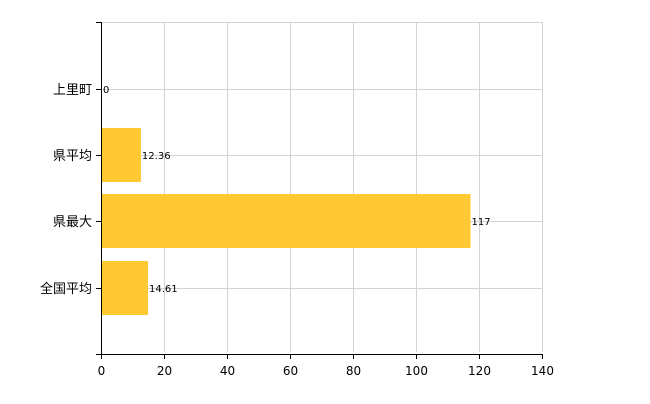  I want to click on x-tick-label: 0, so click(102, 371).